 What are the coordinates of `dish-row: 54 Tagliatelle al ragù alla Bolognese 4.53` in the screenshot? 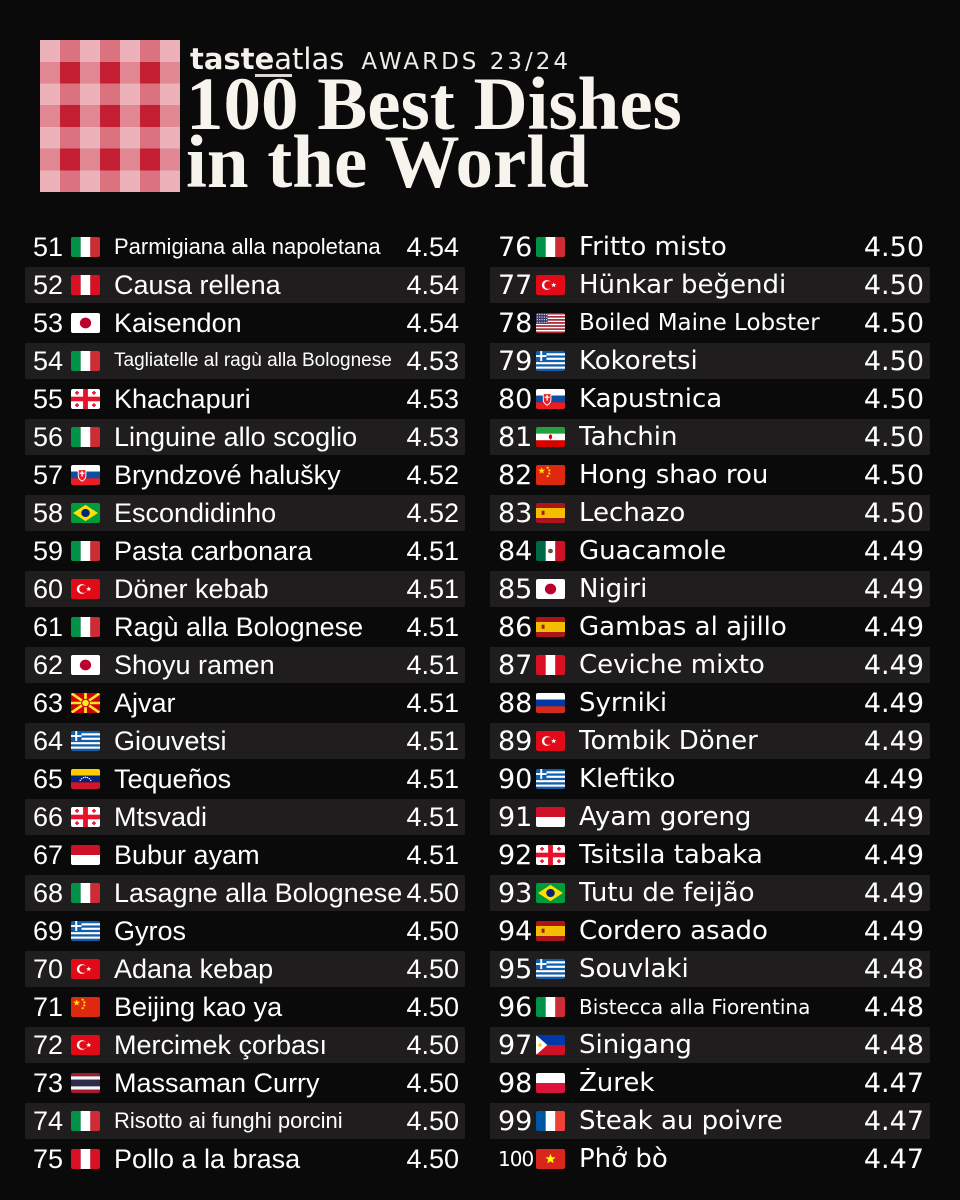 It's located at (245, 361).